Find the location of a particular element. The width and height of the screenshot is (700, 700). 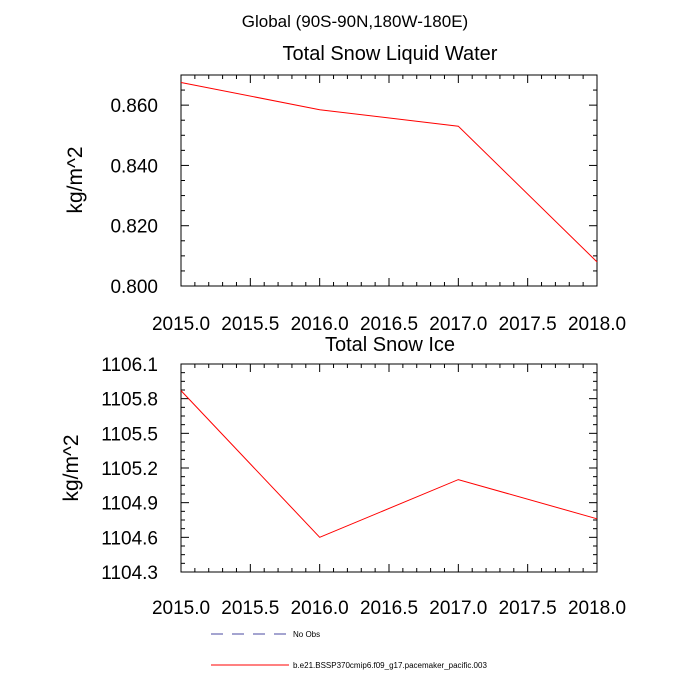

snow-ice-ytick-label: 1105.5 is located at coordinates (129, 434).